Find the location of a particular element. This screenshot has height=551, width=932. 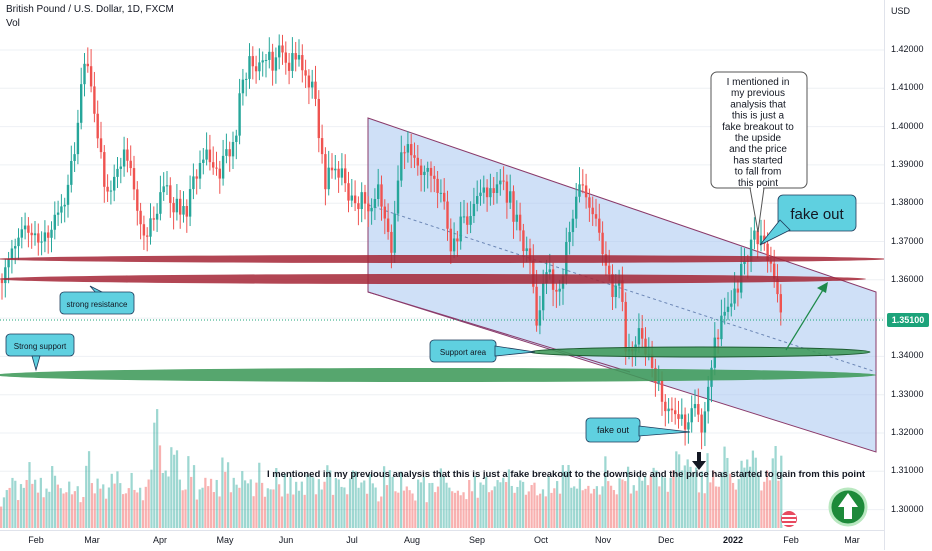

note-top-line: this is just a is located at coordinates (758, 116).